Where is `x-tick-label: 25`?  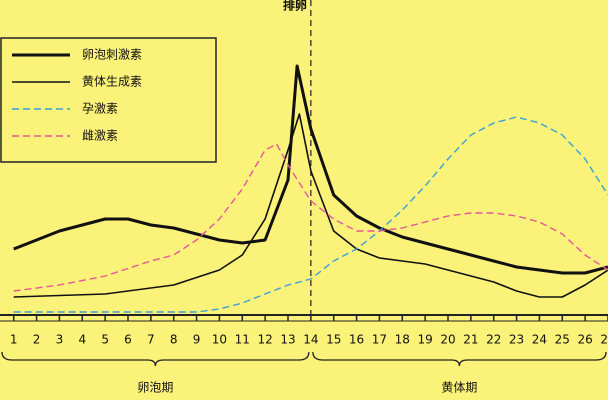 x-tick-label: 25 is located at coordinates (562, 340).